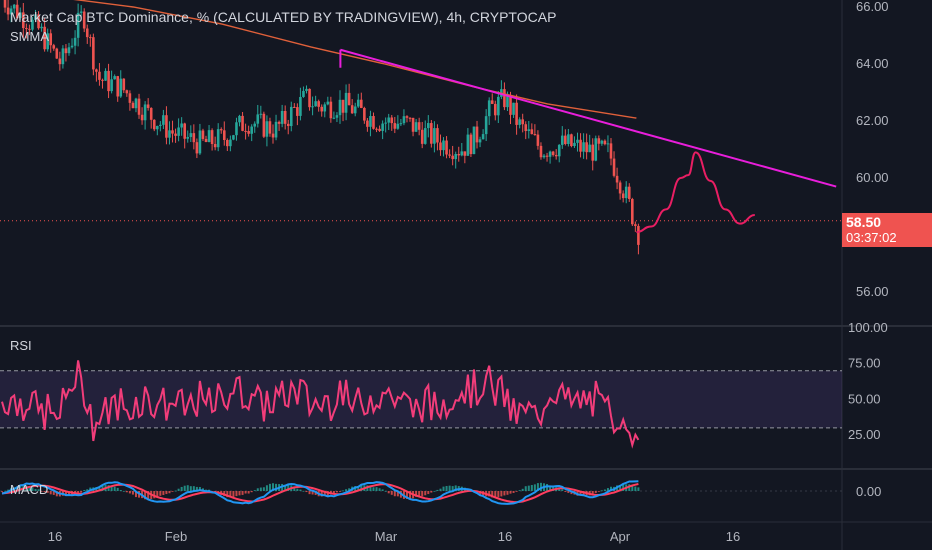  What do you see at coordinates (620, 536) in the screenshot?
I see `time-axis-tick: Apr` at bounding box center [620, 536].